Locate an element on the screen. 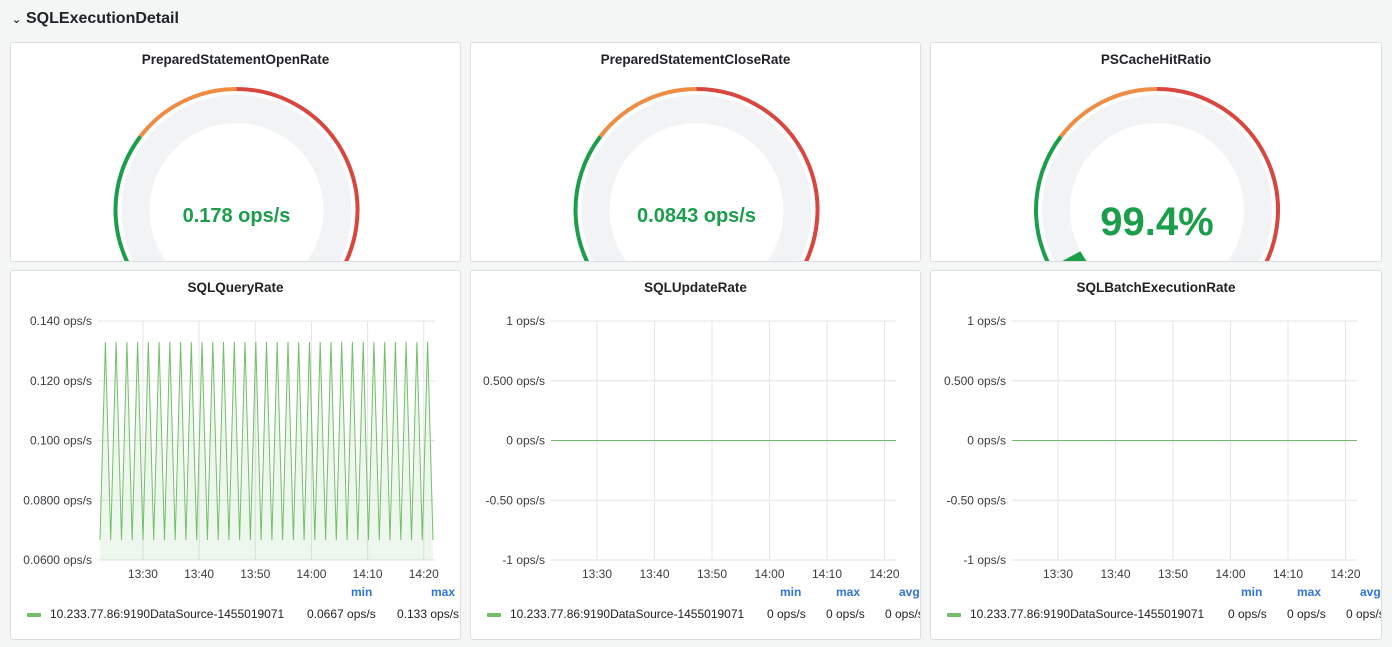  panel-title: SQLBatchExecutionRate is located at coordinates (1156, 287).